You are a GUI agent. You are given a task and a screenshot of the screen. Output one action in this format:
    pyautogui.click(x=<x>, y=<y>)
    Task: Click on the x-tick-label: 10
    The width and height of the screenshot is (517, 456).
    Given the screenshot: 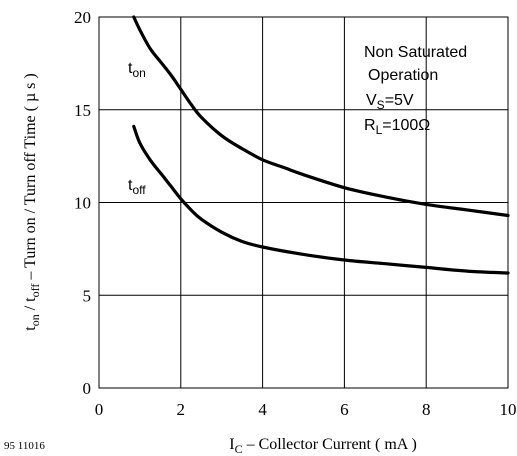 What is the action you would take?
    pyautogui.click(x=508, y=409)
    